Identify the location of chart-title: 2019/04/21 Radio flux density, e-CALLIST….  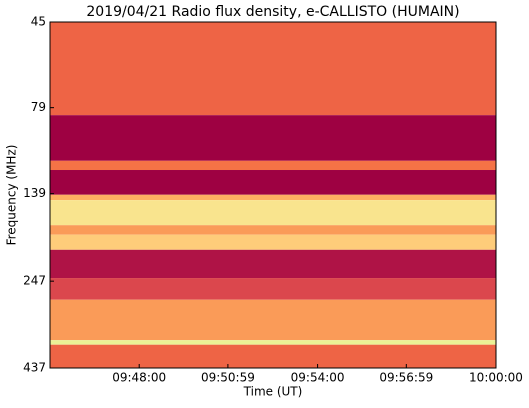
(272, 12).